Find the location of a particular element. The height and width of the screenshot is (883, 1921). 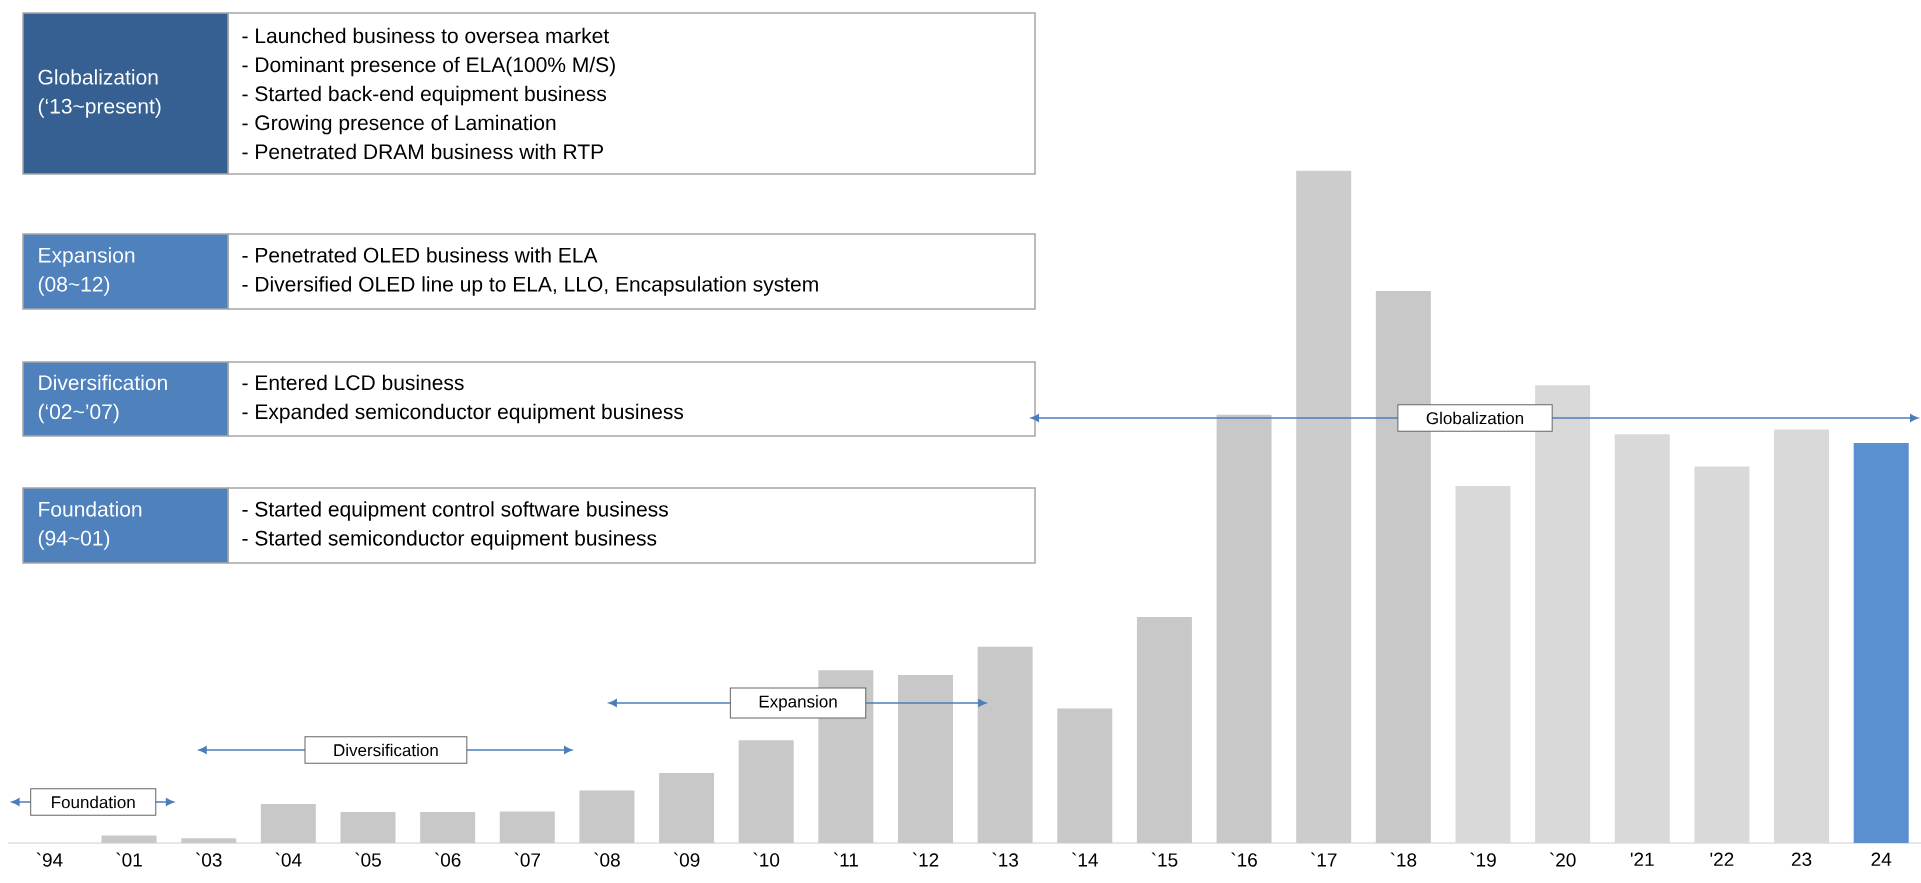

text: - Launched business to oversea market is located at coordinates (426, 35).